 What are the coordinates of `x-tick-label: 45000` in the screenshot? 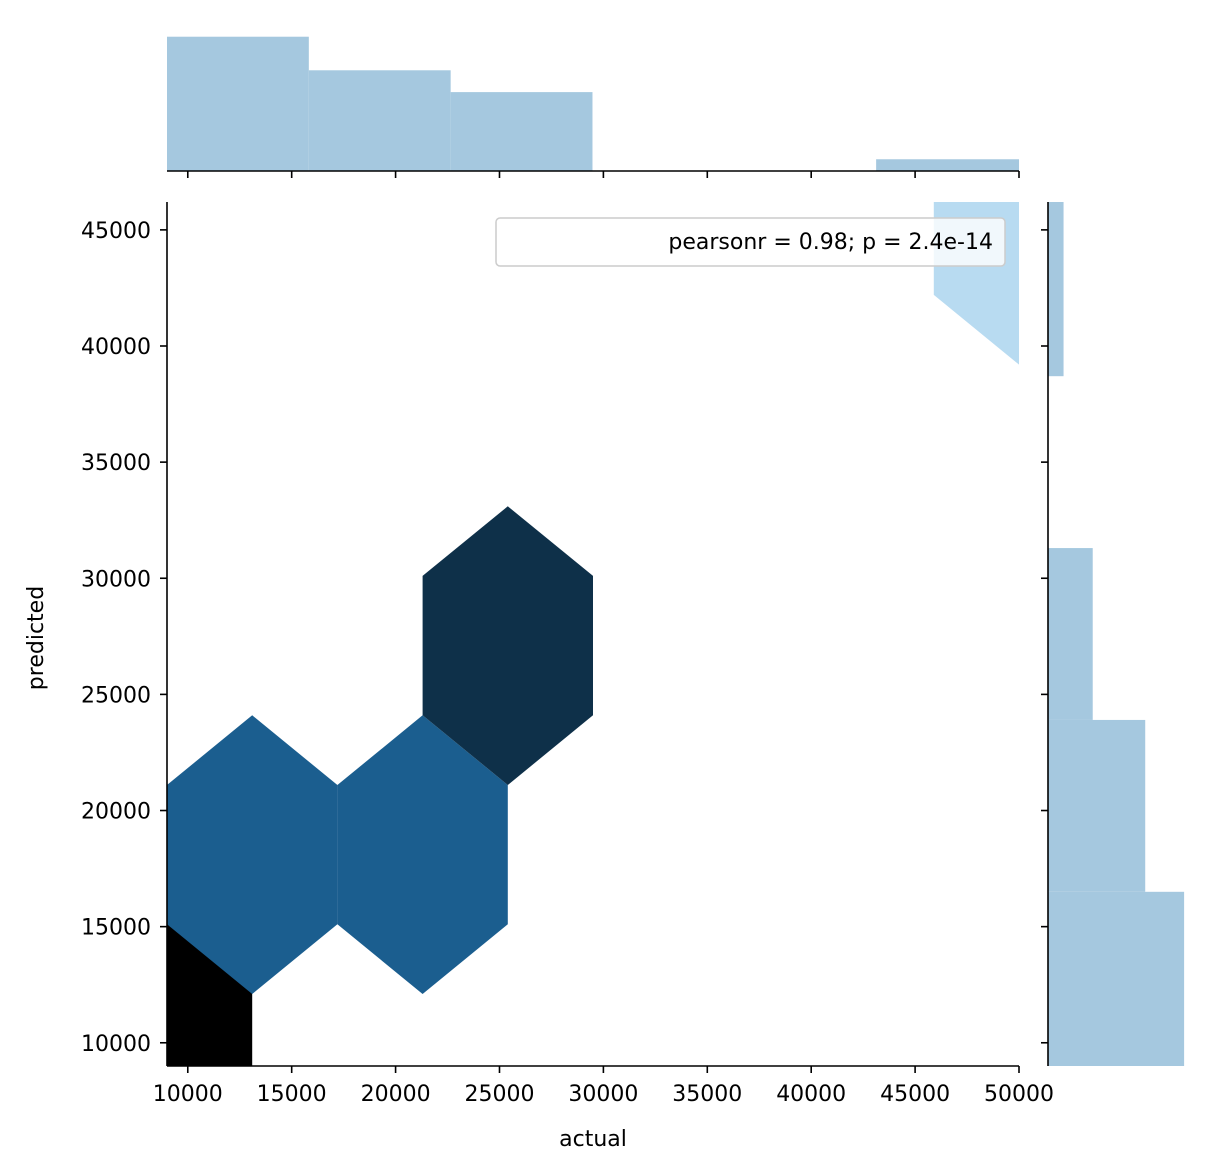 It's located at (915, 1094).